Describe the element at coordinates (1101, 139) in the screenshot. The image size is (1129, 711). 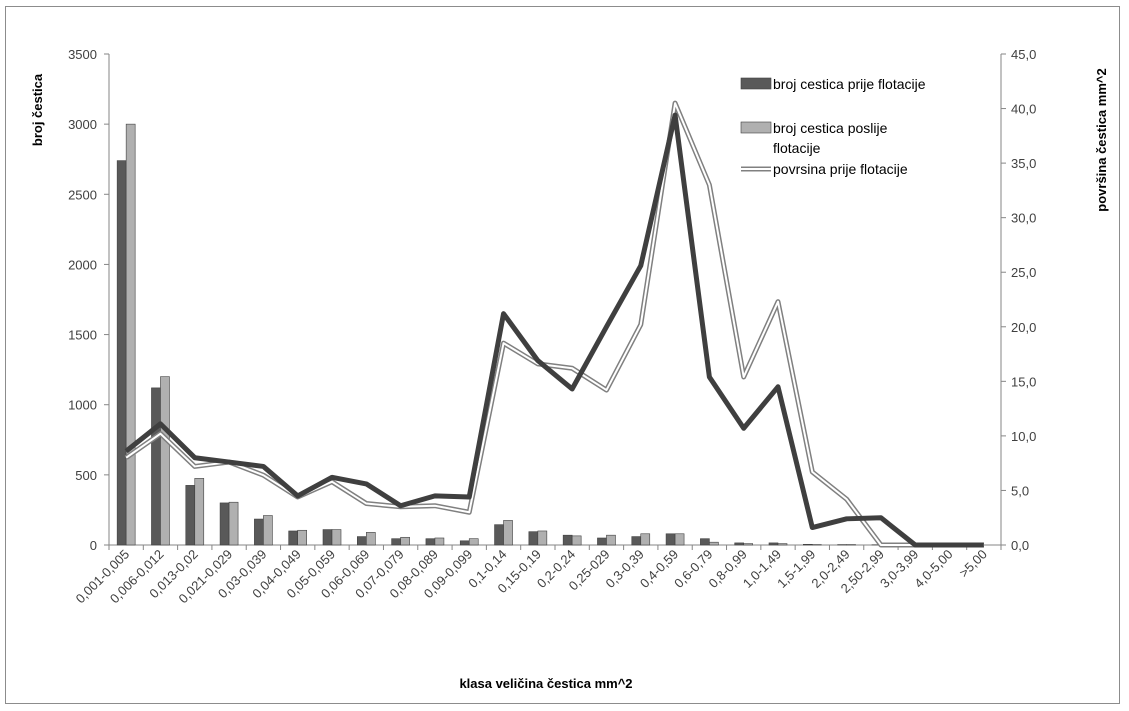
I see `y2-axis-title: površina čestica mm^2` at that location.